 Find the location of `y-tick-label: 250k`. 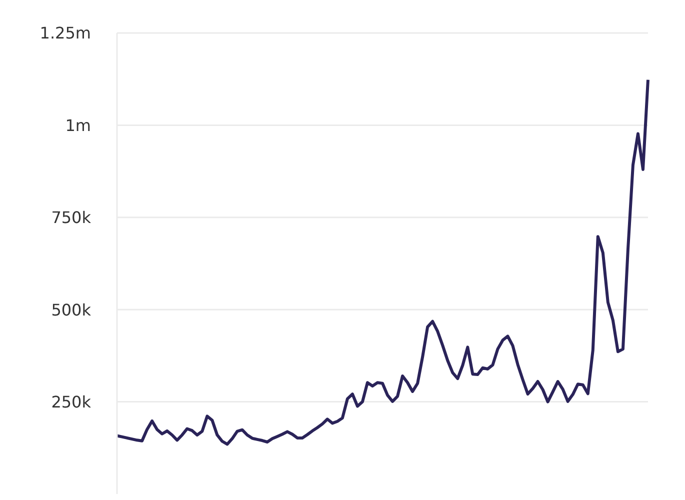

y-tick-label: 250k is located at coordinates (71, 402).